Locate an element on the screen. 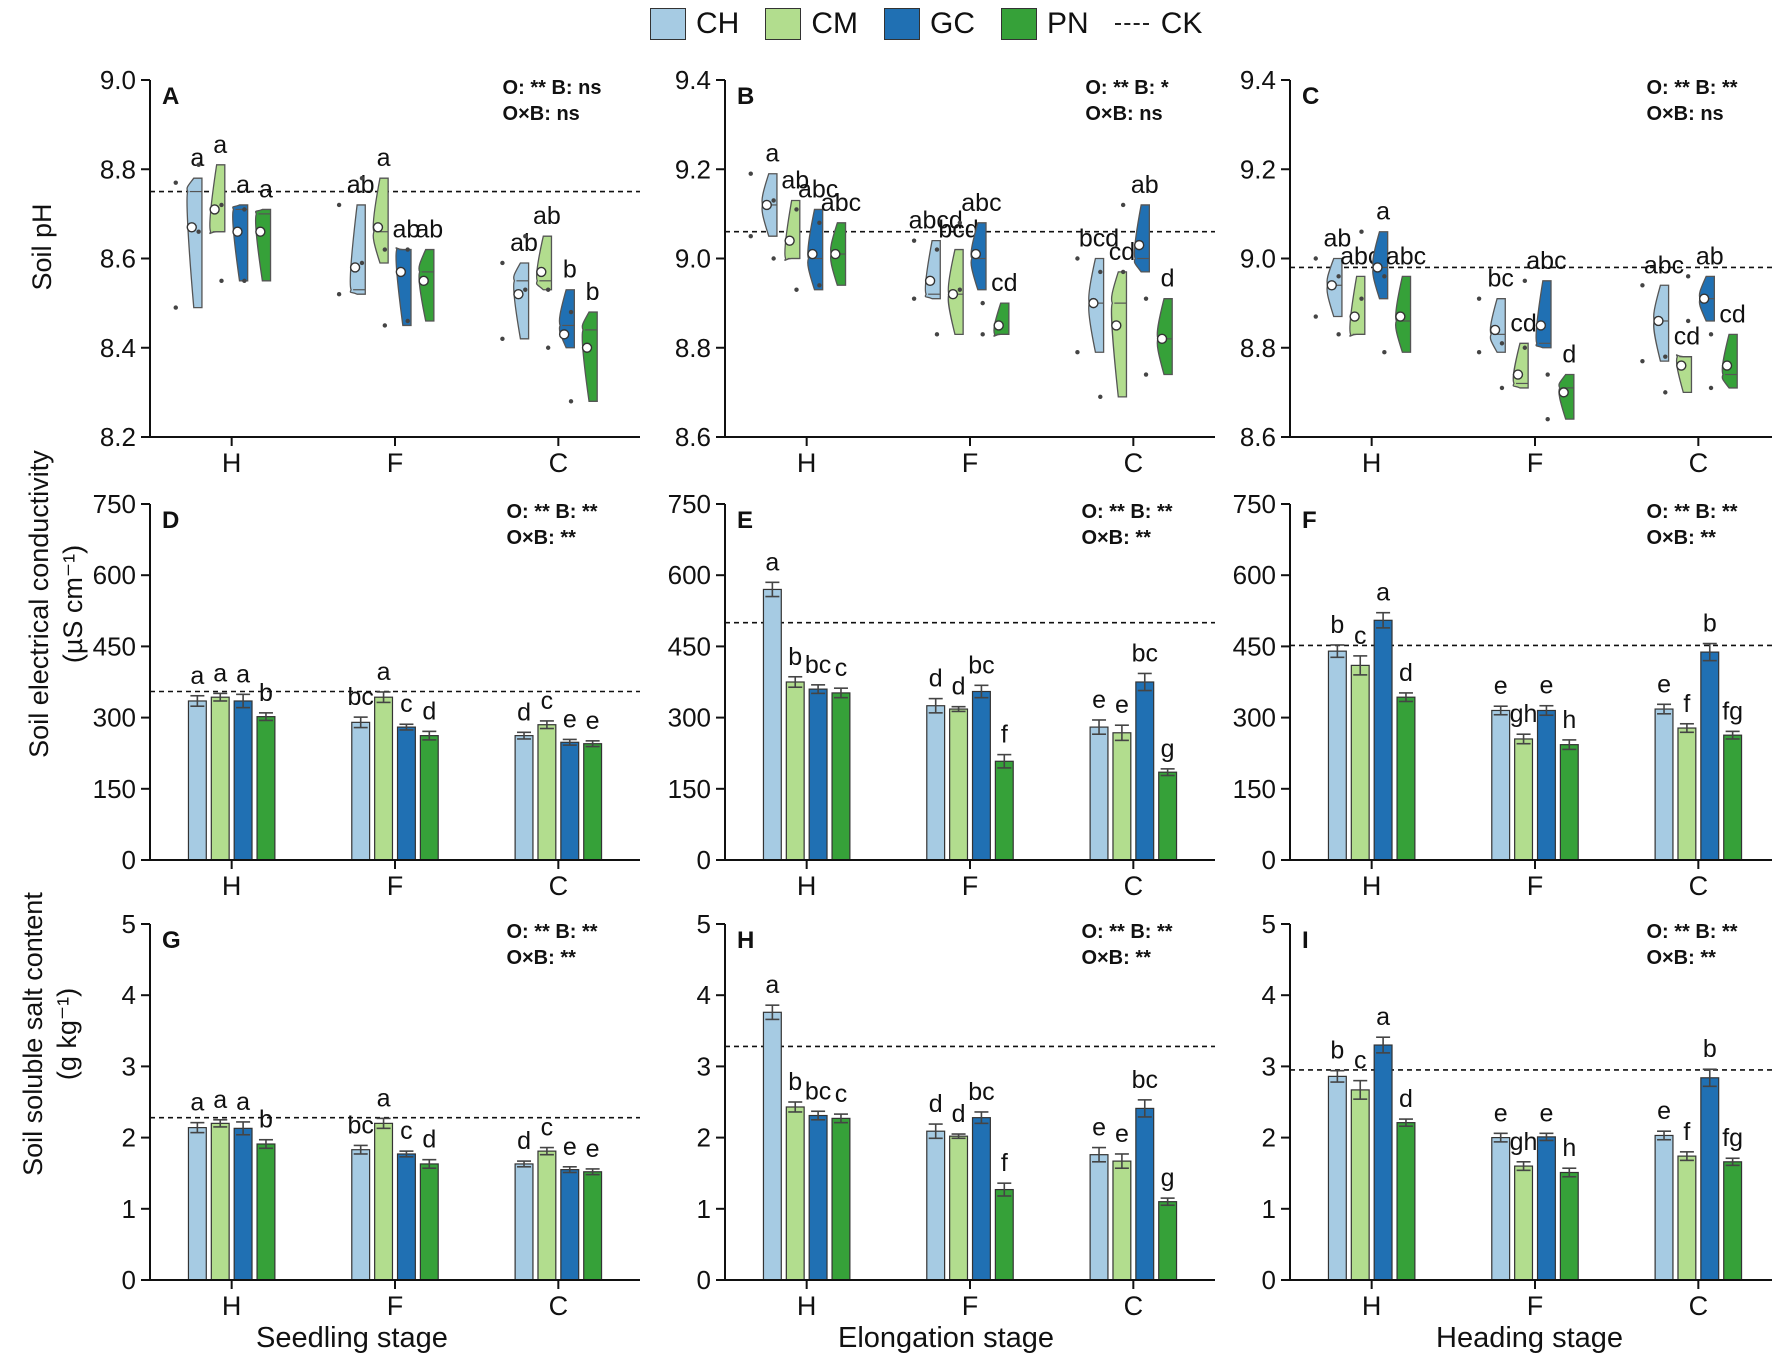  panel-i-pn-c-significance-letter: fg is located at coordinates (1732, 1138).